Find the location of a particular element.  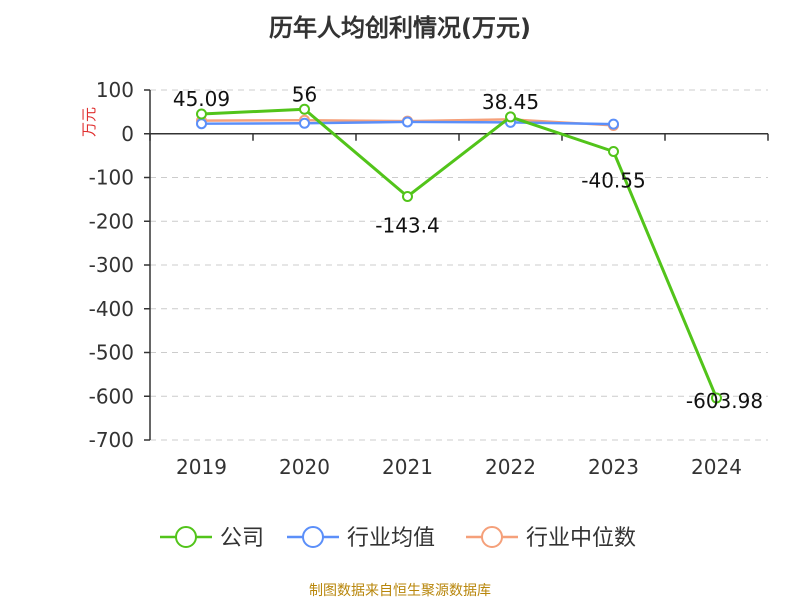

y-tick-label: 100 is located at coordinates (115, 90).